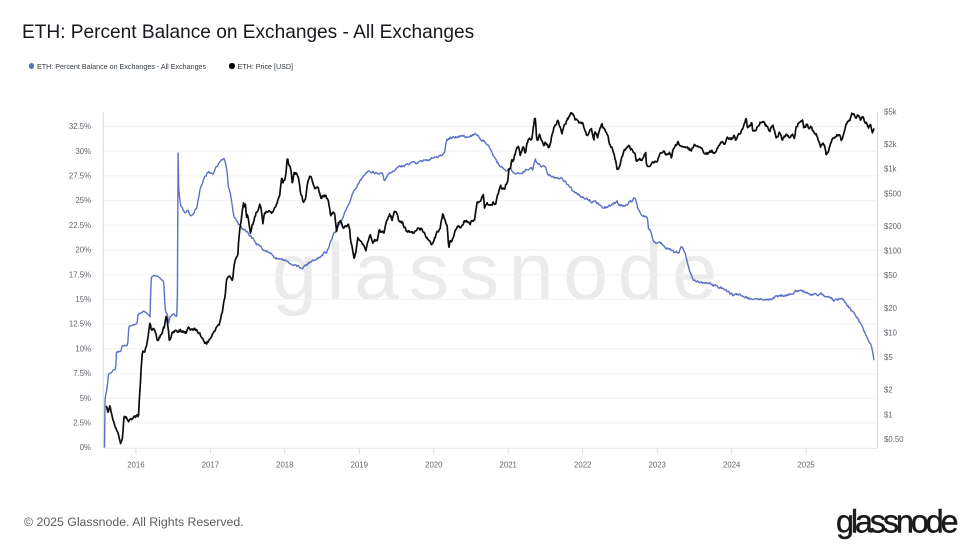  What do you see at coordinates (359, 465) in the screenshot?
I see `svg-text: 2019` at bounding box center [359, 465].